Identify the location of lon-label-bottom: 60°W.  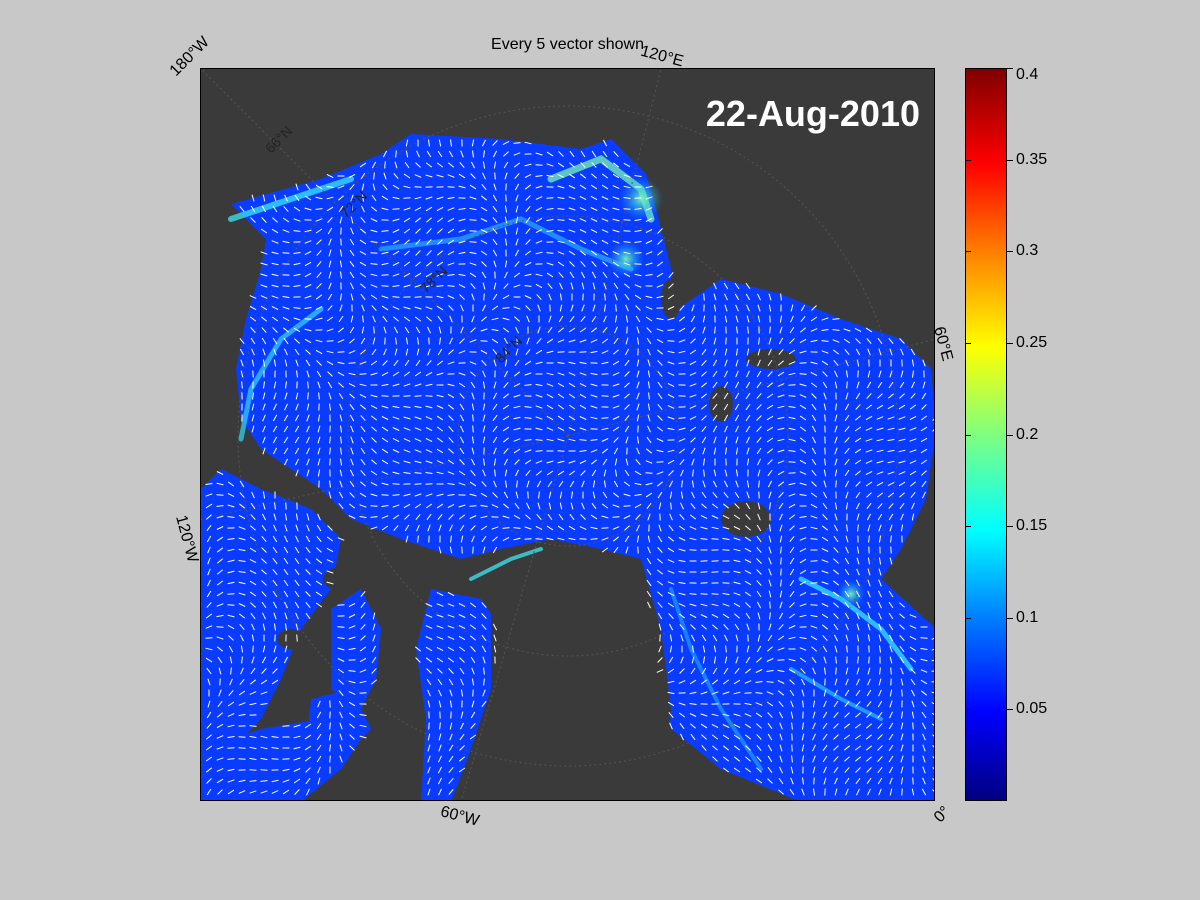
(459, 816).